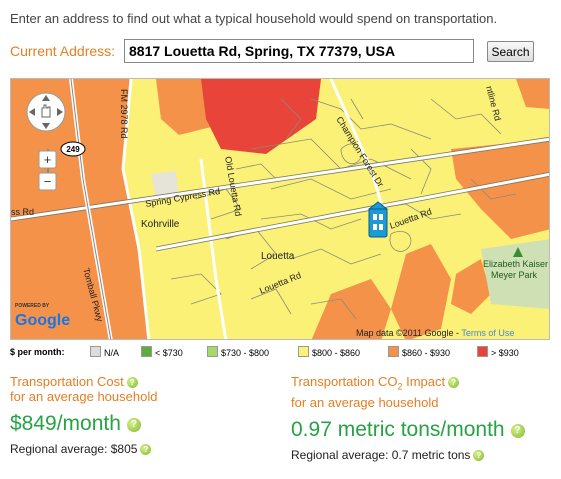  Describe the element at coordinates (261, 116) in the screenshot. I see `region-north-red` at that location.